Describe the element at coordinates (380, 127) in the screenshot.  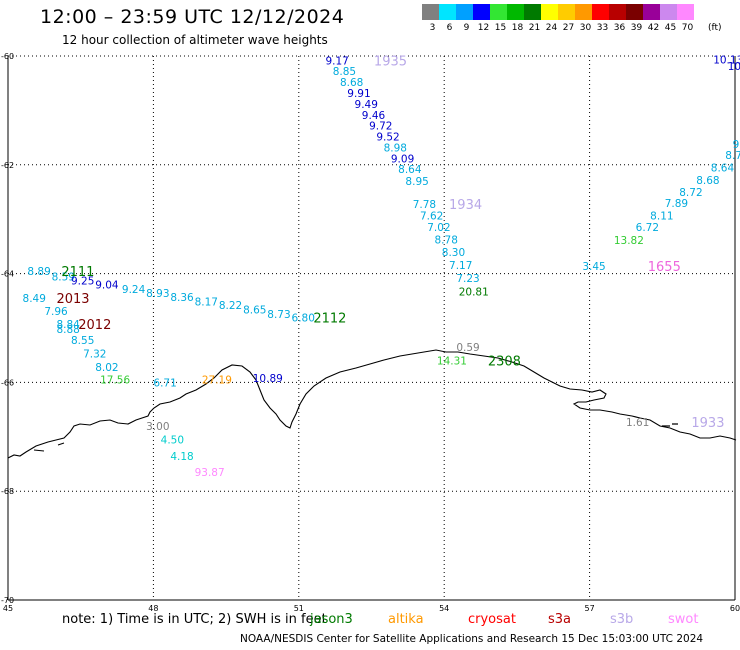
I see `wave-height-label: 9.72` at that location.